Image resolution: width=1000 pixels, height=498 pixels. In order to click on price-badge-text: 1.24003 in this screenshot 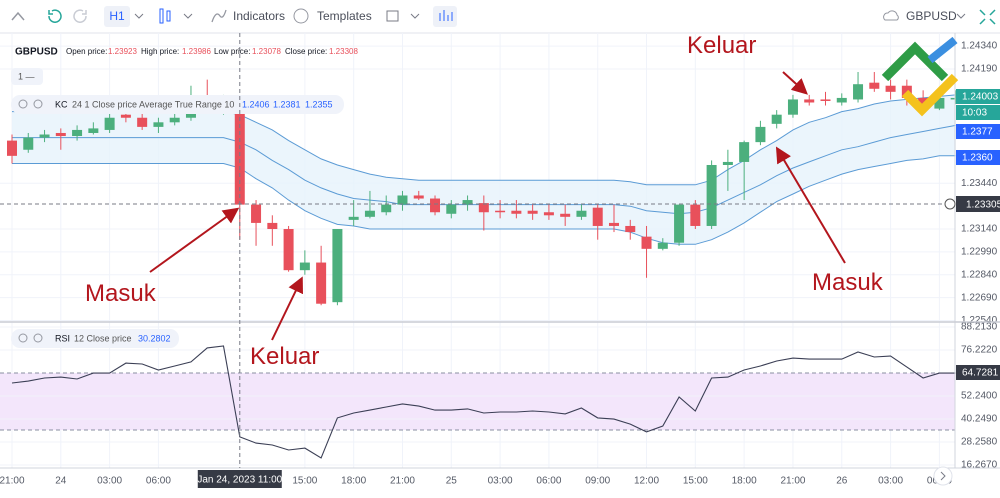, I will do `click(980, 97)`.